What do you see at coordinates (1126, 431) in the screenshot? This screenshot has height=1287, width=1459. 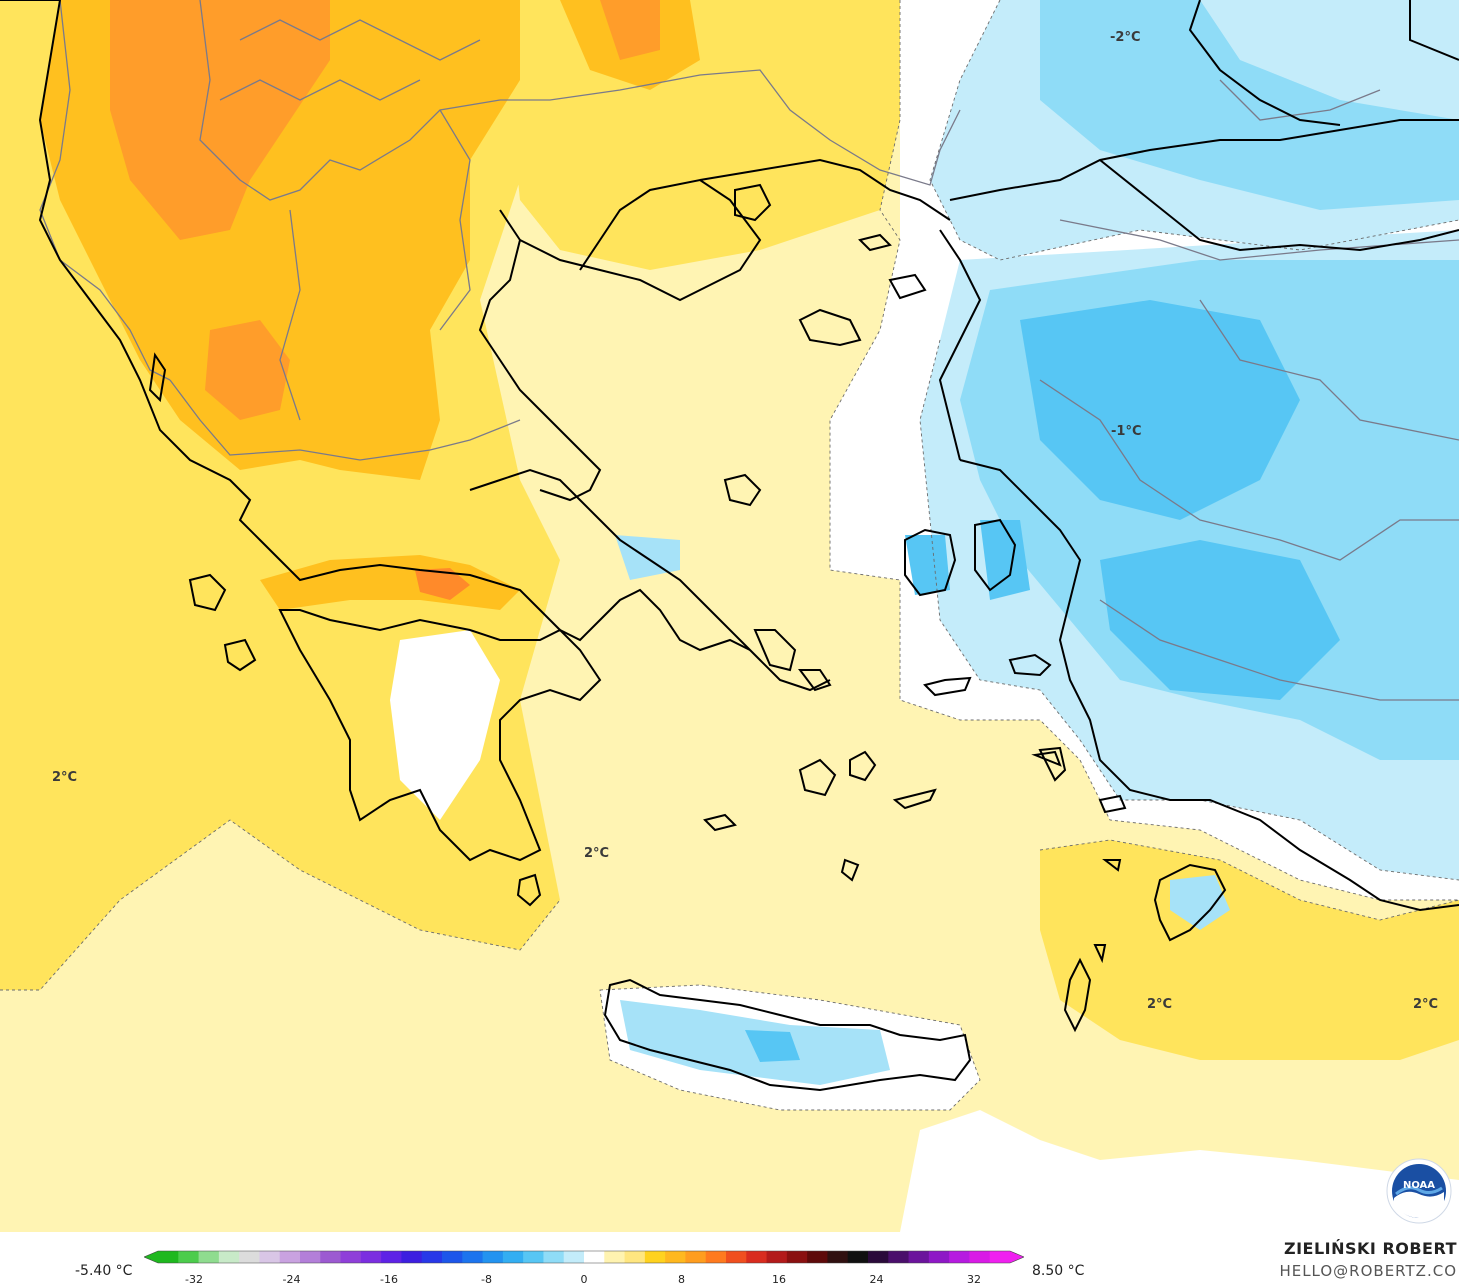 I see `contour-label-anatolia: -1°C` at bounding box center [1126, 431].